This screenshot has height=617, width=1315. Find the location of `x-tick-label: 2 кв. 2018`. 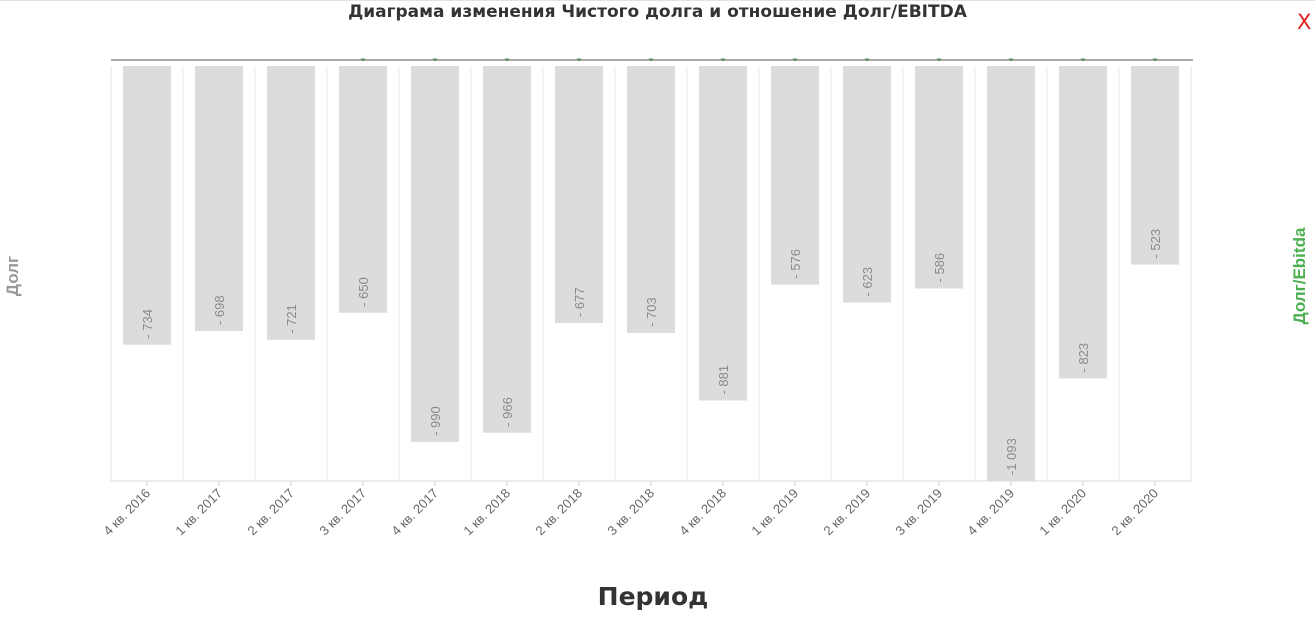

x-tick-label: 2 кв. 2018 is located at coordinates (558, 512).